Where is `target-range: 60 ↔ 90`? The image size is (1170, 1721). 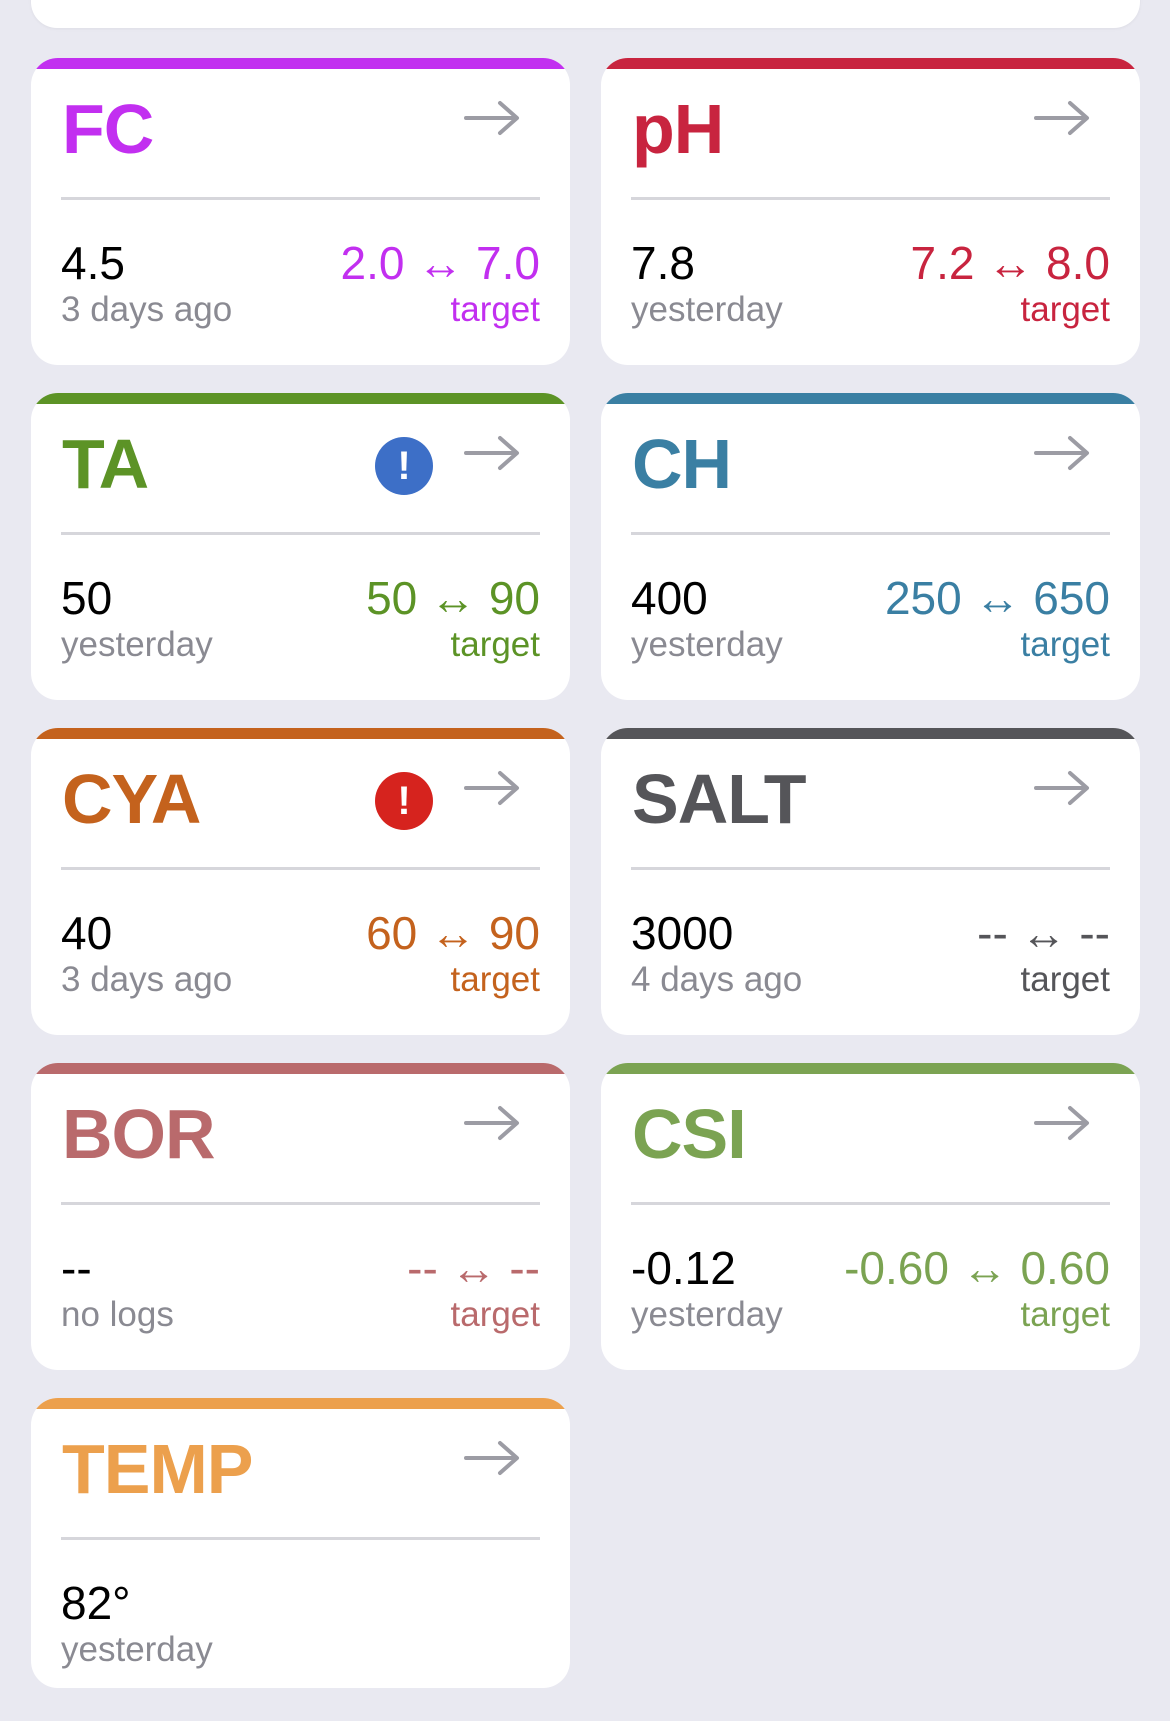 target-range: 60 ↔ 90 is located at coordinates (453, 933).